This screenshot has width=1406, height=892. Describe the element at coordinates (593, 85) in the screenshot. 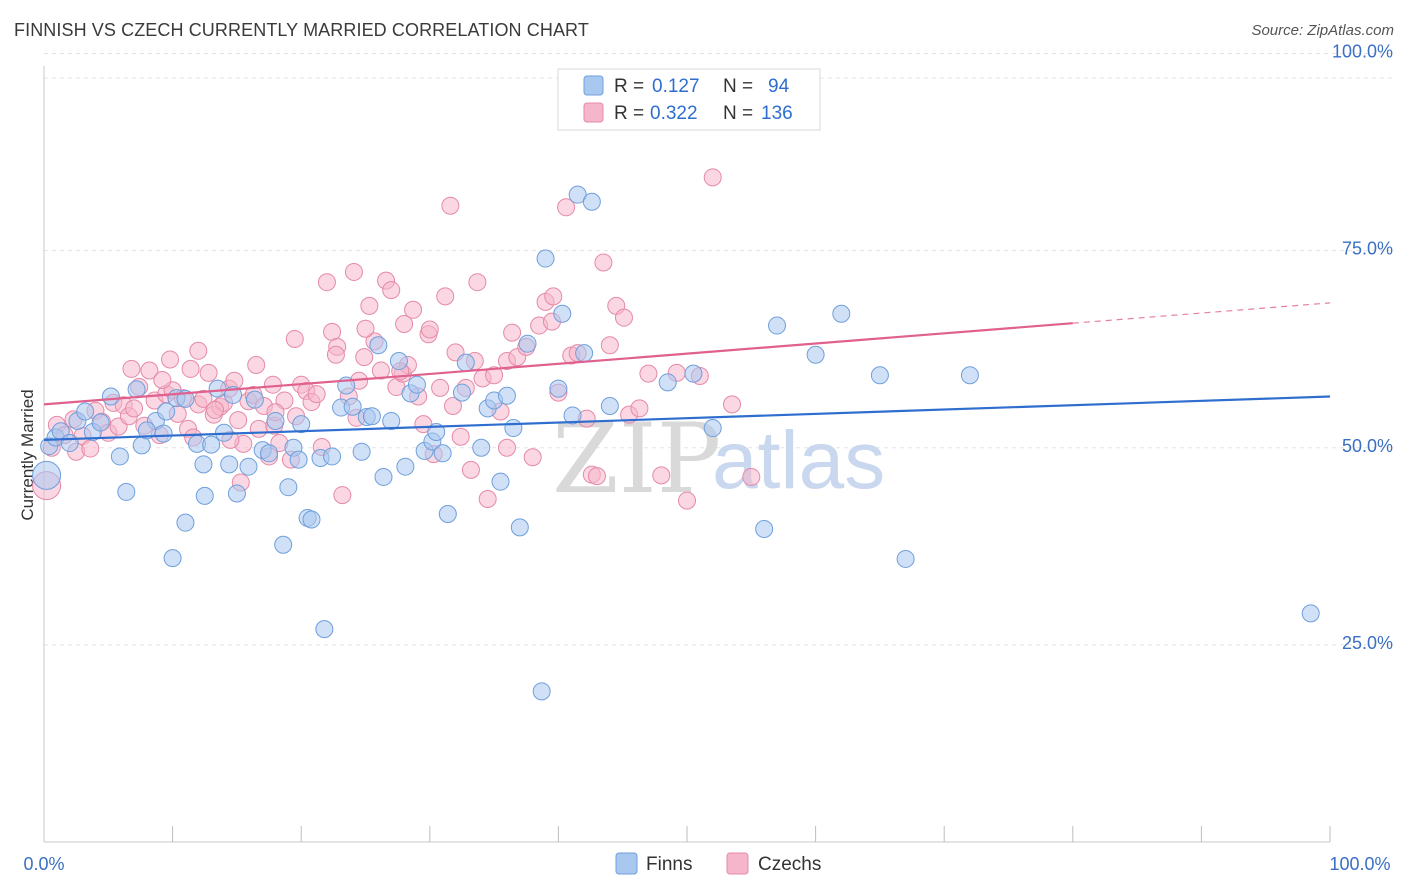

I see `legend-swatch-finns` at that location.